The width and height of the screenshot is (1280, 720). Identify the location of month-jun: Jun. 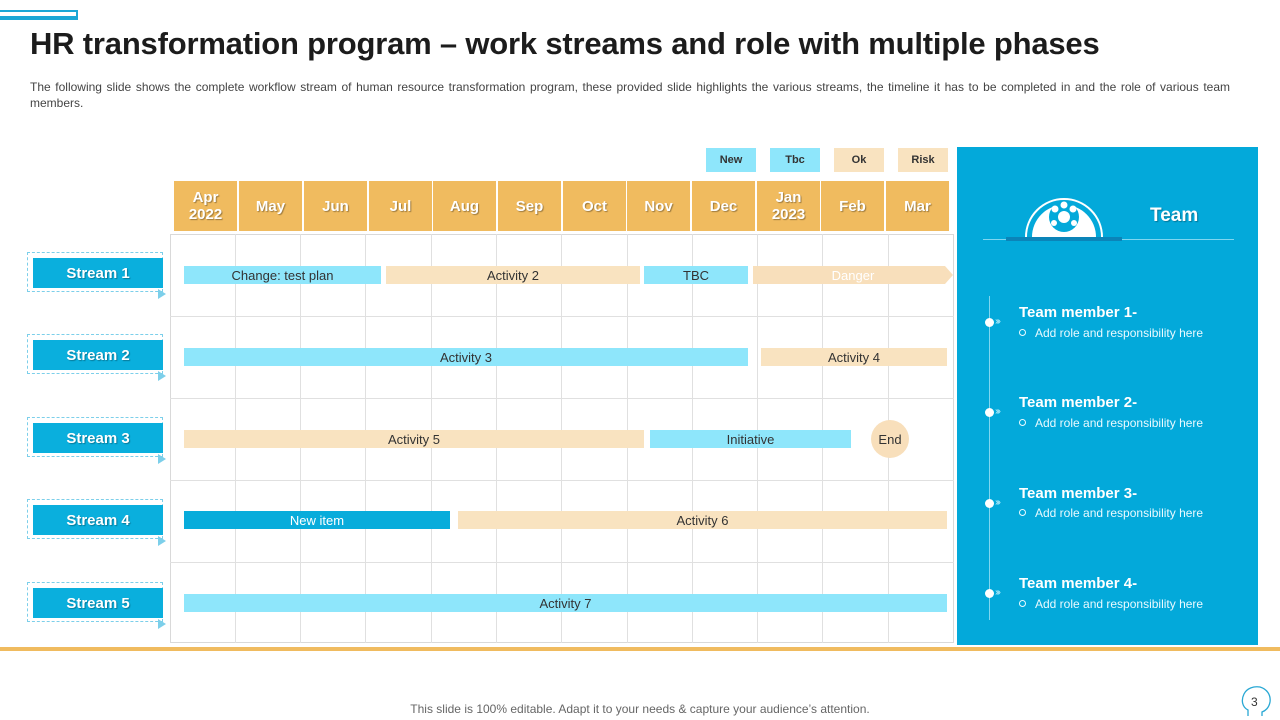
(335, 206).